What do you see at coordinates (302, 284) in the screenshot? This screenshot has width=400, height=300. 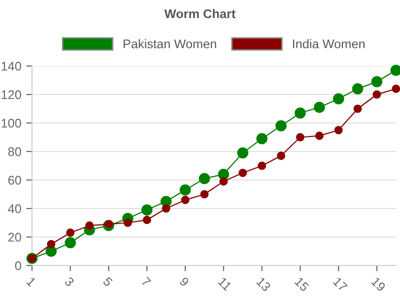 I see `x-tick-label: 15` at bounding box center [302, 284].